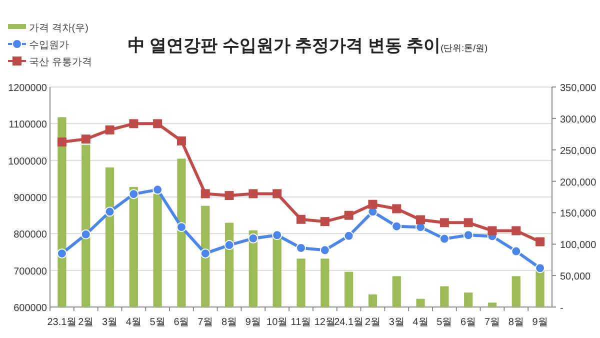 The height and width of the screenshot is (338, 600). I want to click on legend-label: 가격 격차(우), so click(58, 28).